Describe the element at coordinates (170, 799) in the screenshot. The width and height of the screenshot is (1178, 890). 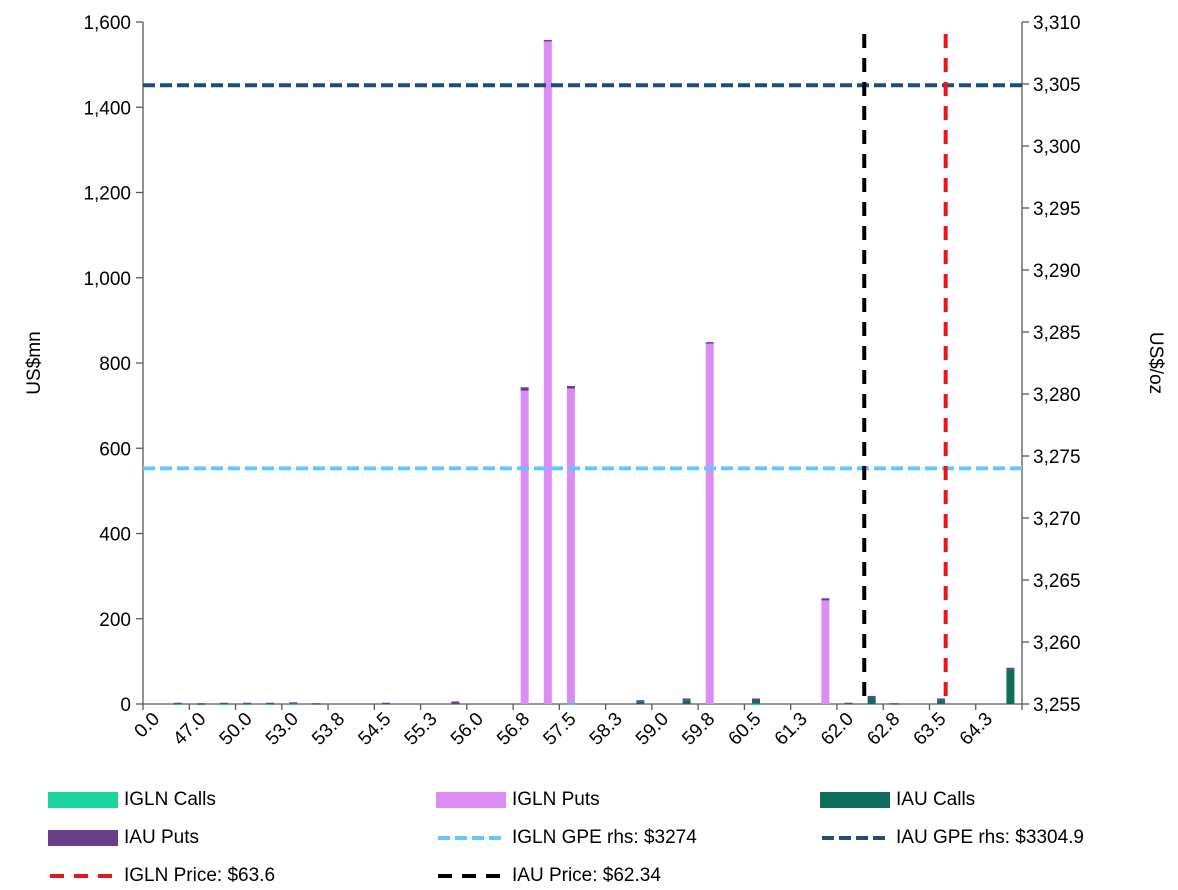
I see `legend-label: IGLN Calls` at that location.